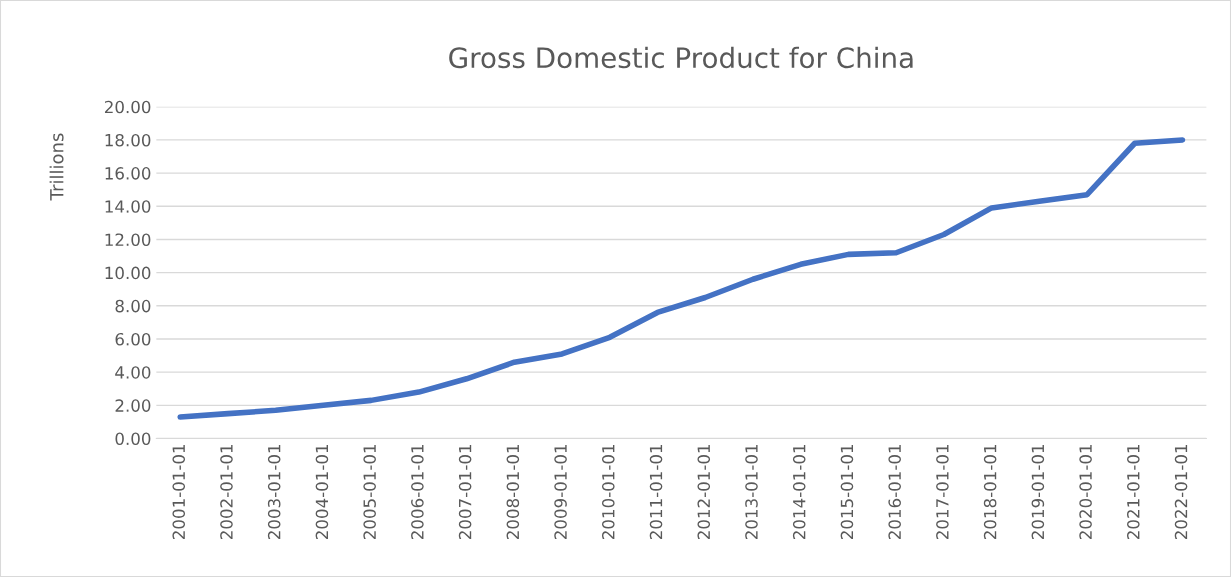 This screenshot has height=577, width=1231. I want to click on x-tick-label: 2002-01-01, so click(226, 492).